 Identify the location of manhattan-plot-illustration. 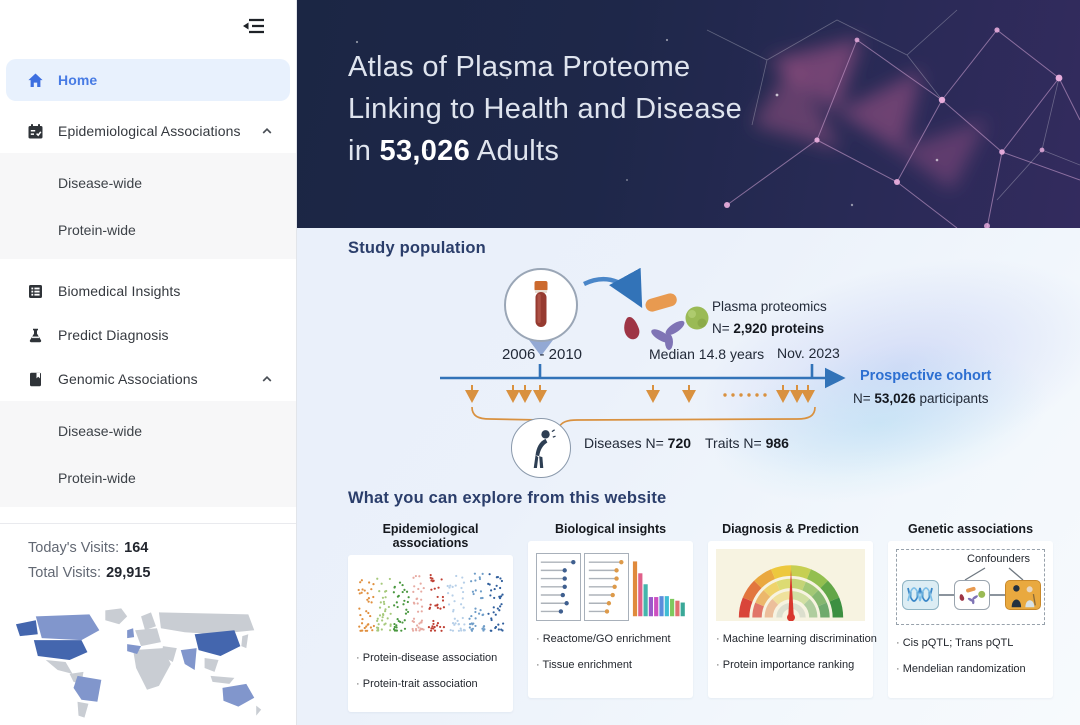
(431, 602).